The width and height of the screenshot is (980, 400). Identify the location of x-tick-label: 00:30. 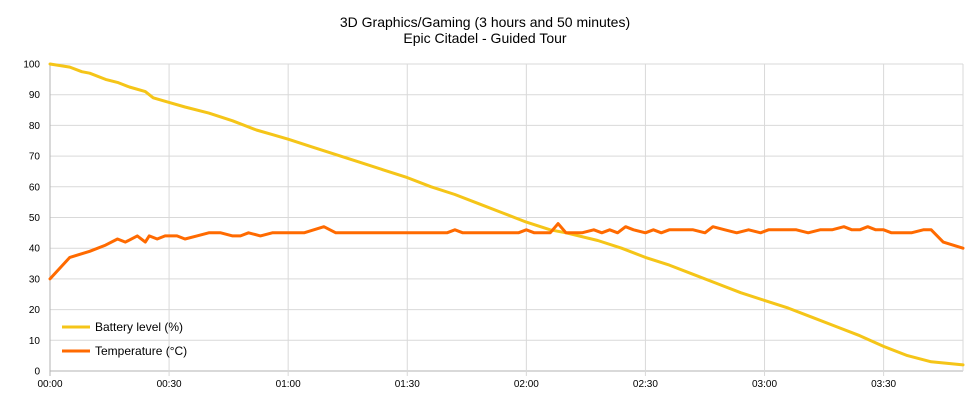
(169, 384).